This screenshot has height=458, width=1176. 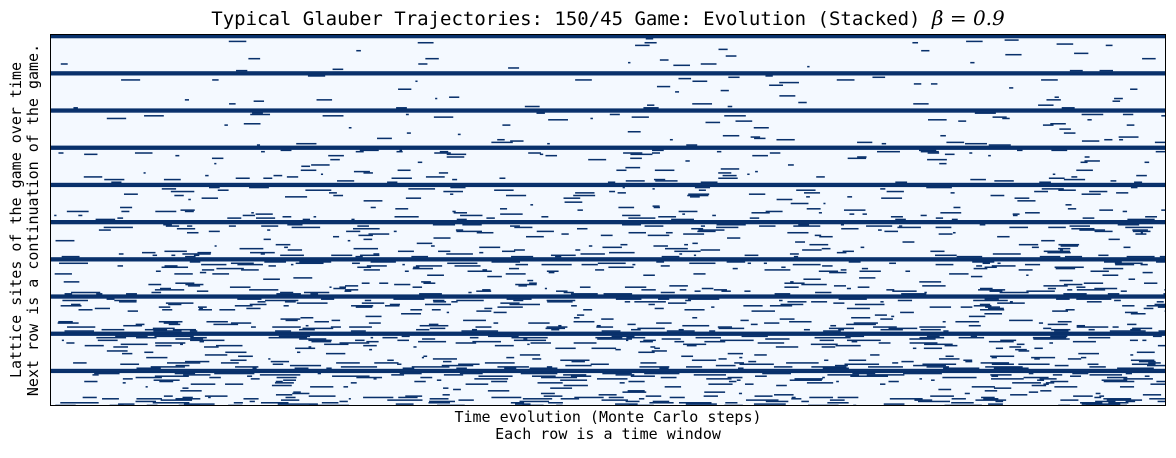 I want to click on y-axis-label-line-2: Next row is a continuation of the game., so click(x=33, y=220).